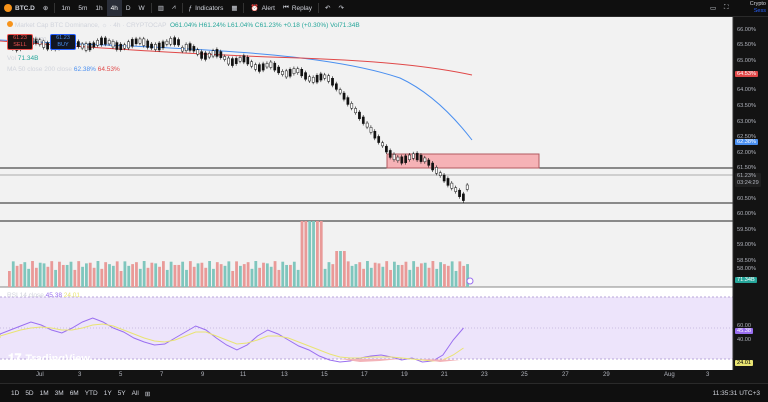  I want to click on clock: 11:35:31 UTC+3, so click(736, 393).